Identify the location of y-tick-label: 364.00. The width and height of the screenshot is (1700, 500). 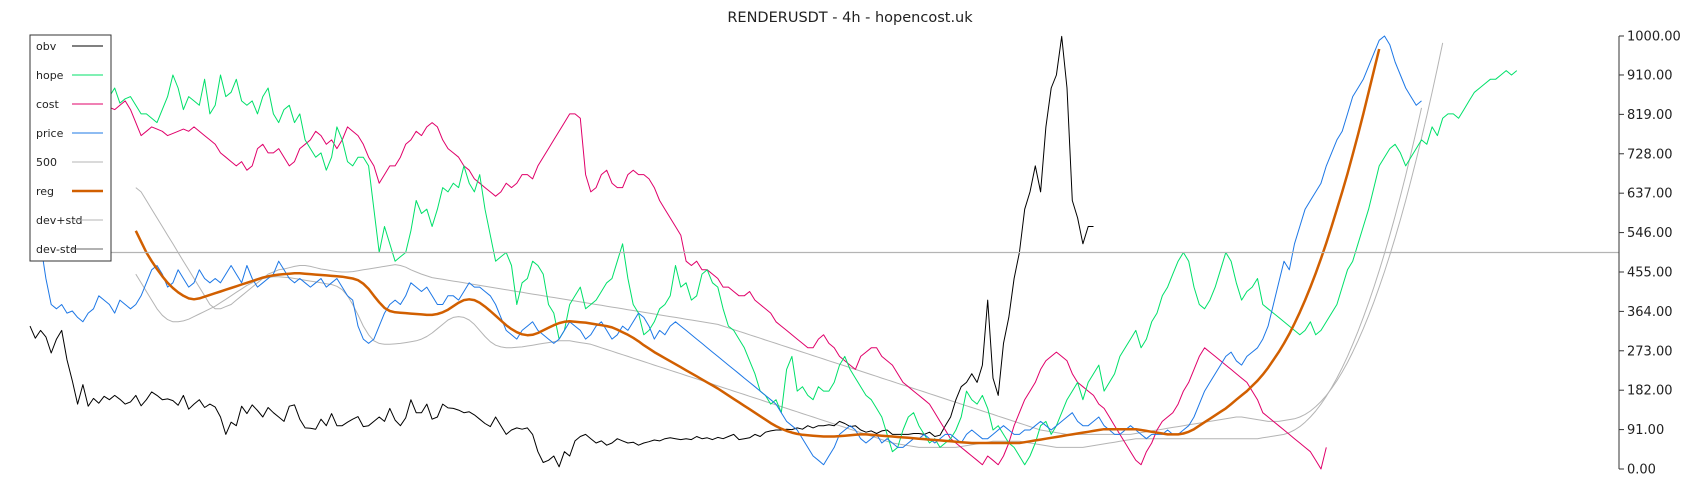
(1650, 312).